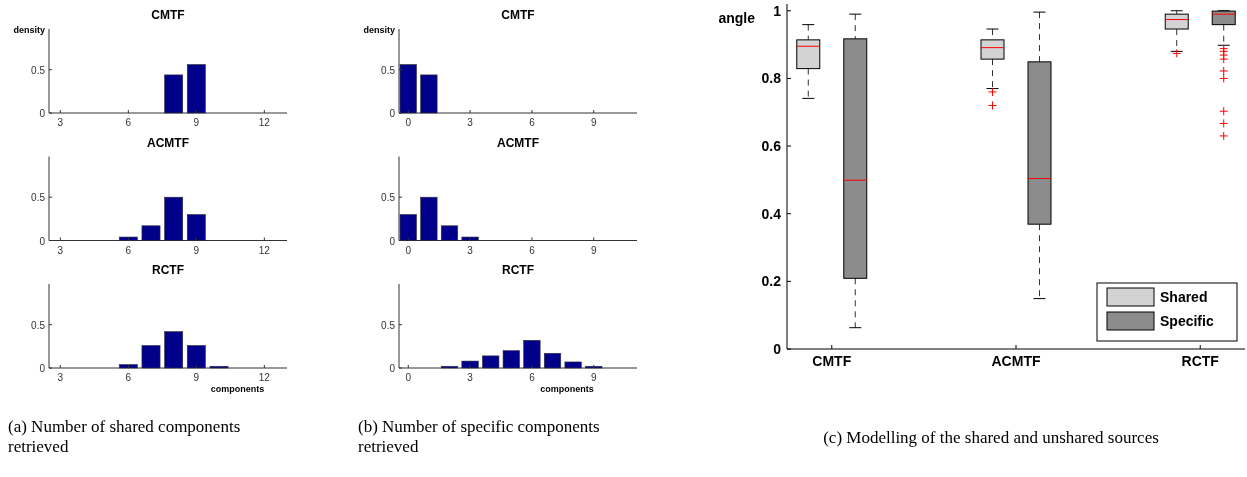 Image resolution: width=1247 pixels, height=477 pixels. Describe the element at coordinates (1200, 361) in the screenshot. I see `x-tick-label: RCTF` at that location.